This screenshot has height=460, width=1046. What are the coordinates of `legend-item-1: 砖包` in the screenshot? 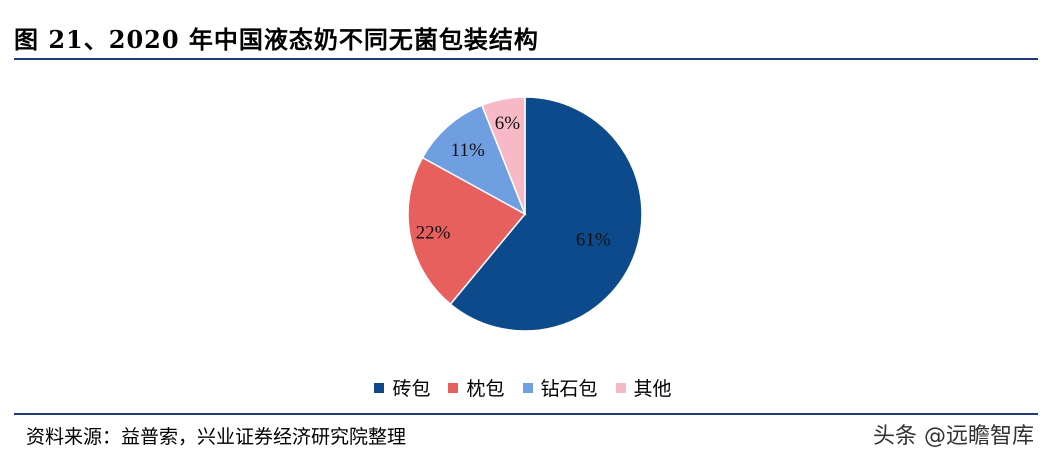 It's located at (402, 387).